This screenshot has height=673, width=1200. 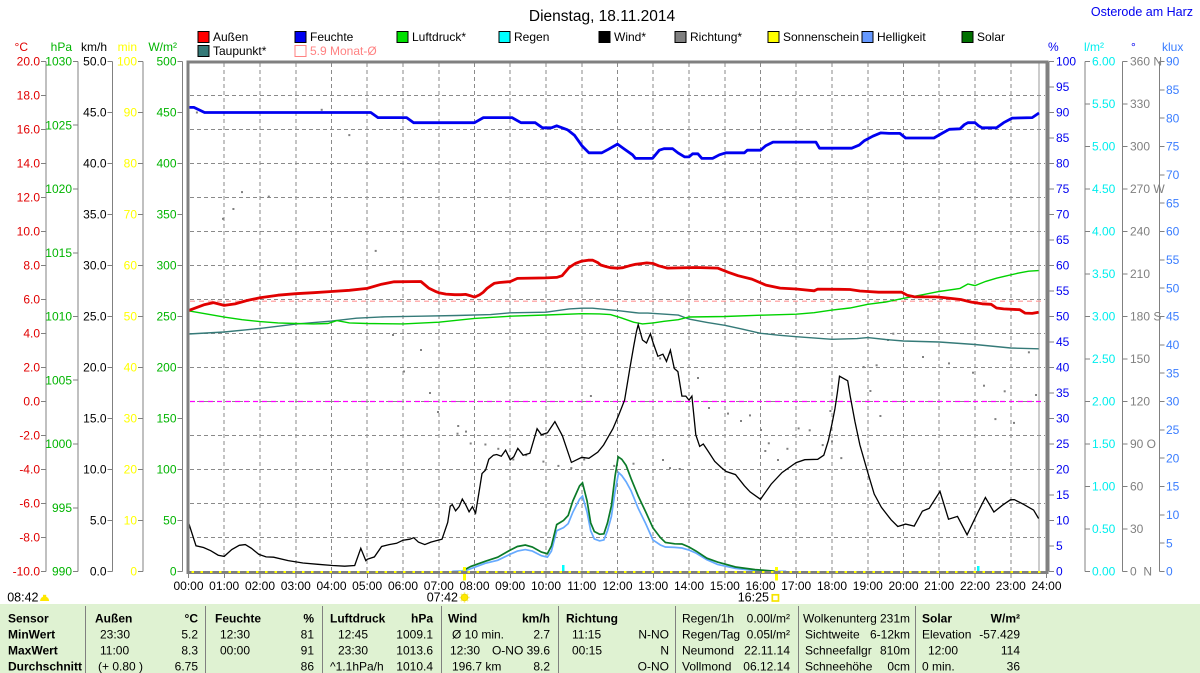 I want to click on svg-text: 80, so click(x=1173, y=118).